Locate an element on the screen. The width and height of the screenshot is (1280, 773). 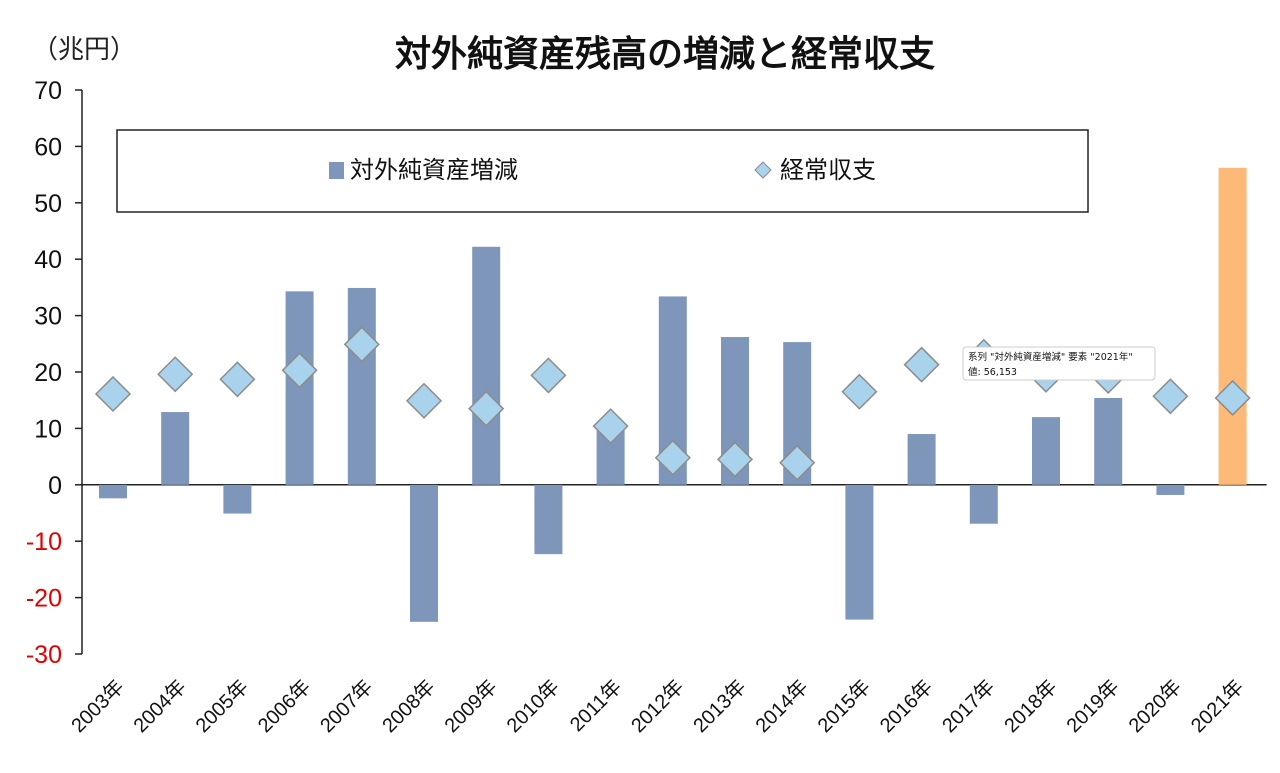
y-tick-label: -20 is located at coordinates (44, 599).